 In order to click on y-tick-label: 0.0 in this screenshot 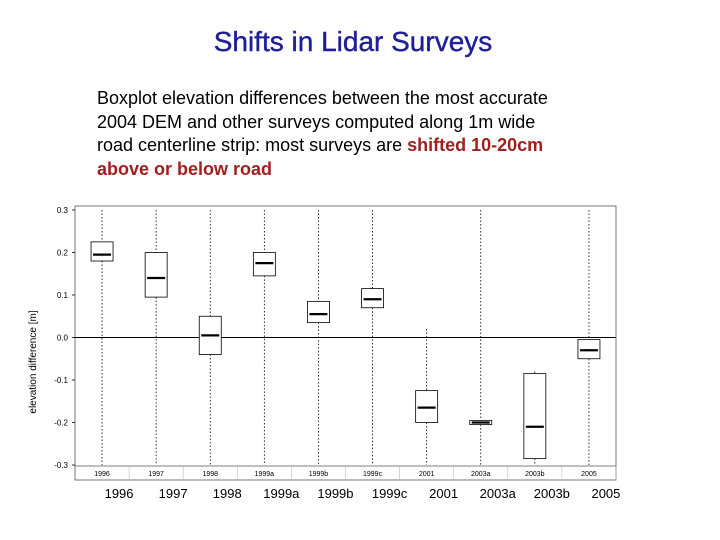, I will do `click(63, 338)`.